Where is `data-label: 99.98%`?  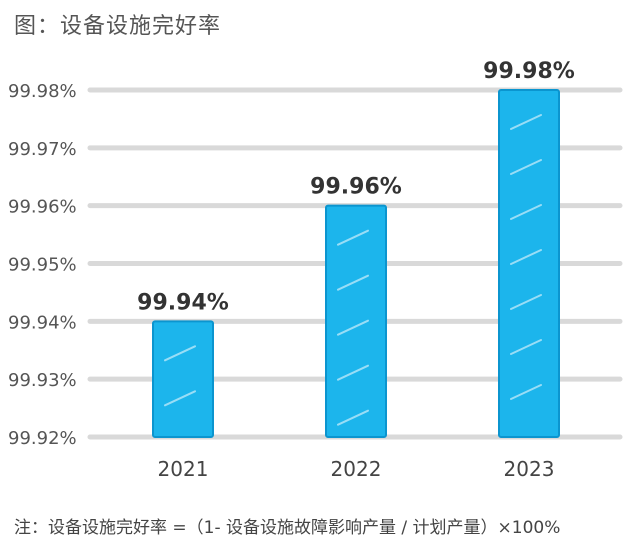 data-label: 99.98% is located at coordinates (529, 71).